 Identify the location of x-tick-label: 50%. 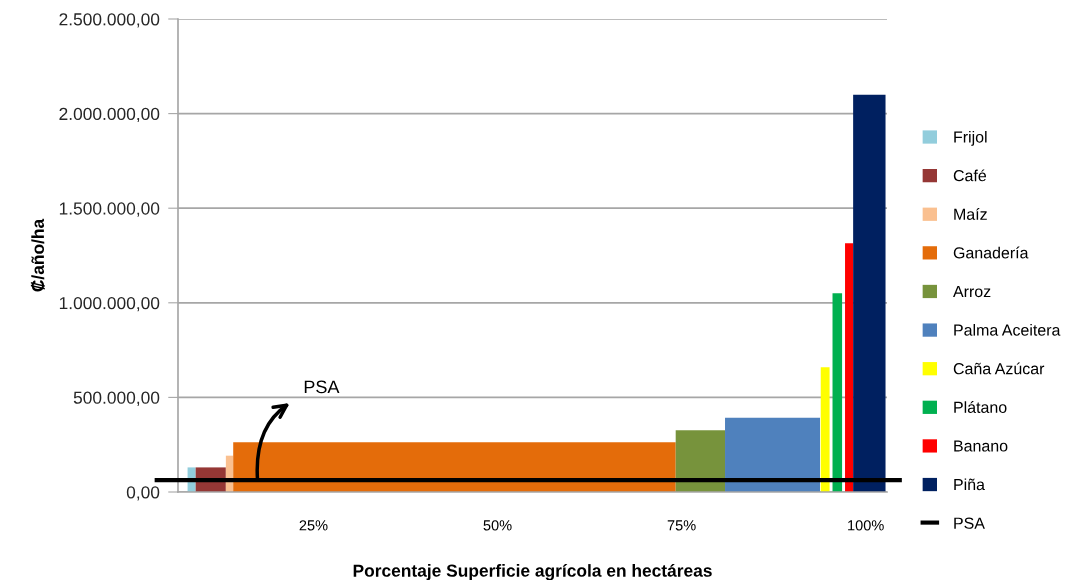
(497, 525).